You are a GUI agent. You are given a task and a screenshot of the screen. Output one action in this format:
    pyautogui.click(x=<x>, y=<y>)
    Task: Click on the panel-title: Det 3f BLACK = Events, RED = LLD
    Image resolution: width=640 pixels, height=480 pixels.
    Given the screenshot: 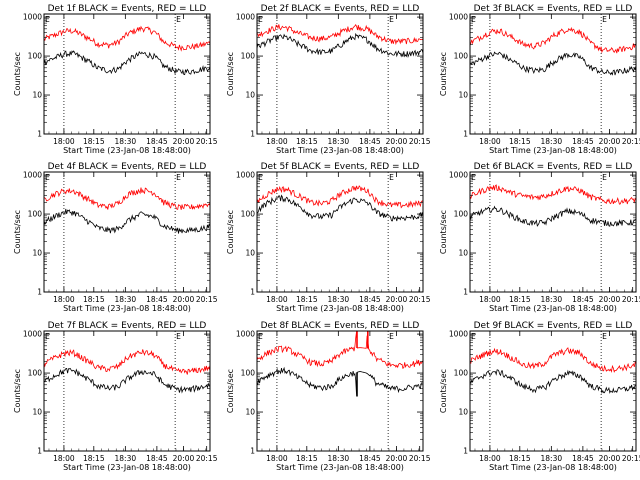 What is the action you would take?
    pyautogui.click(x=553, y=9)
    